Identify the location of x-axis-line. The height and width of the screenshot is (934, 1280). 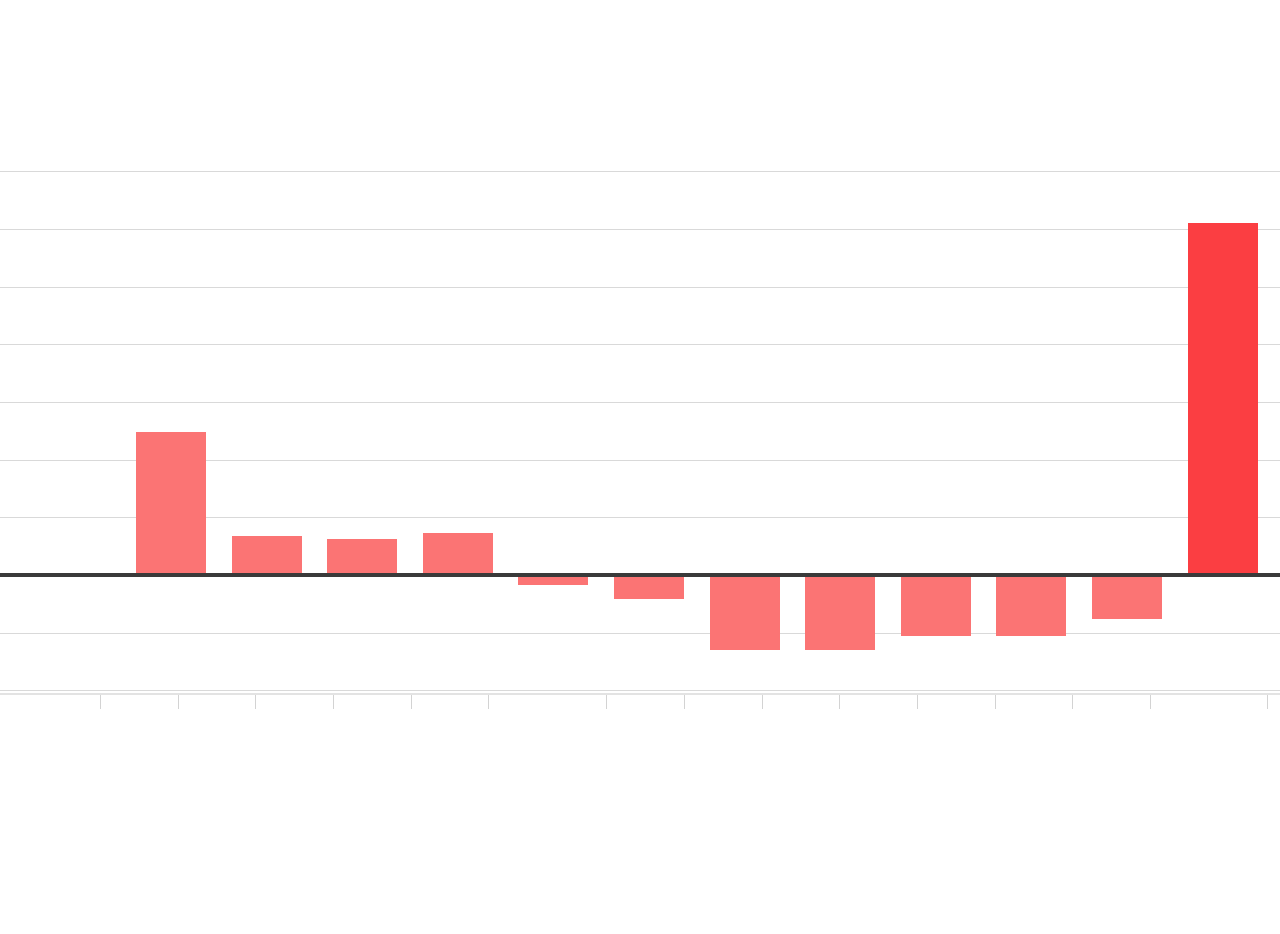
(640, 694).